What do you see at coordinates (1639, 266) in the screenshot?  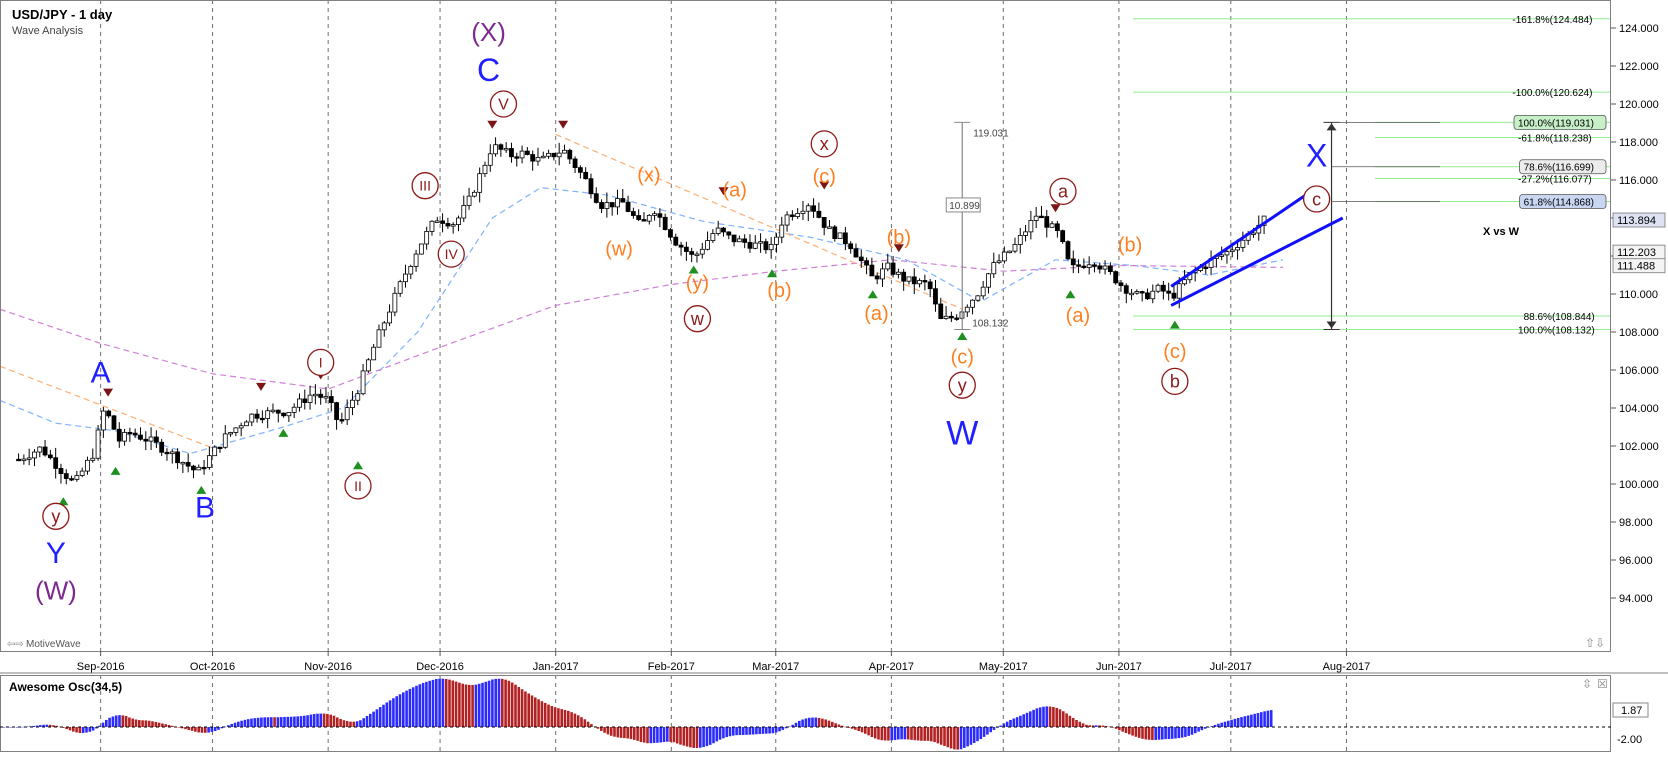 I see `price-tag-box` at bounding box center [1639, 266].